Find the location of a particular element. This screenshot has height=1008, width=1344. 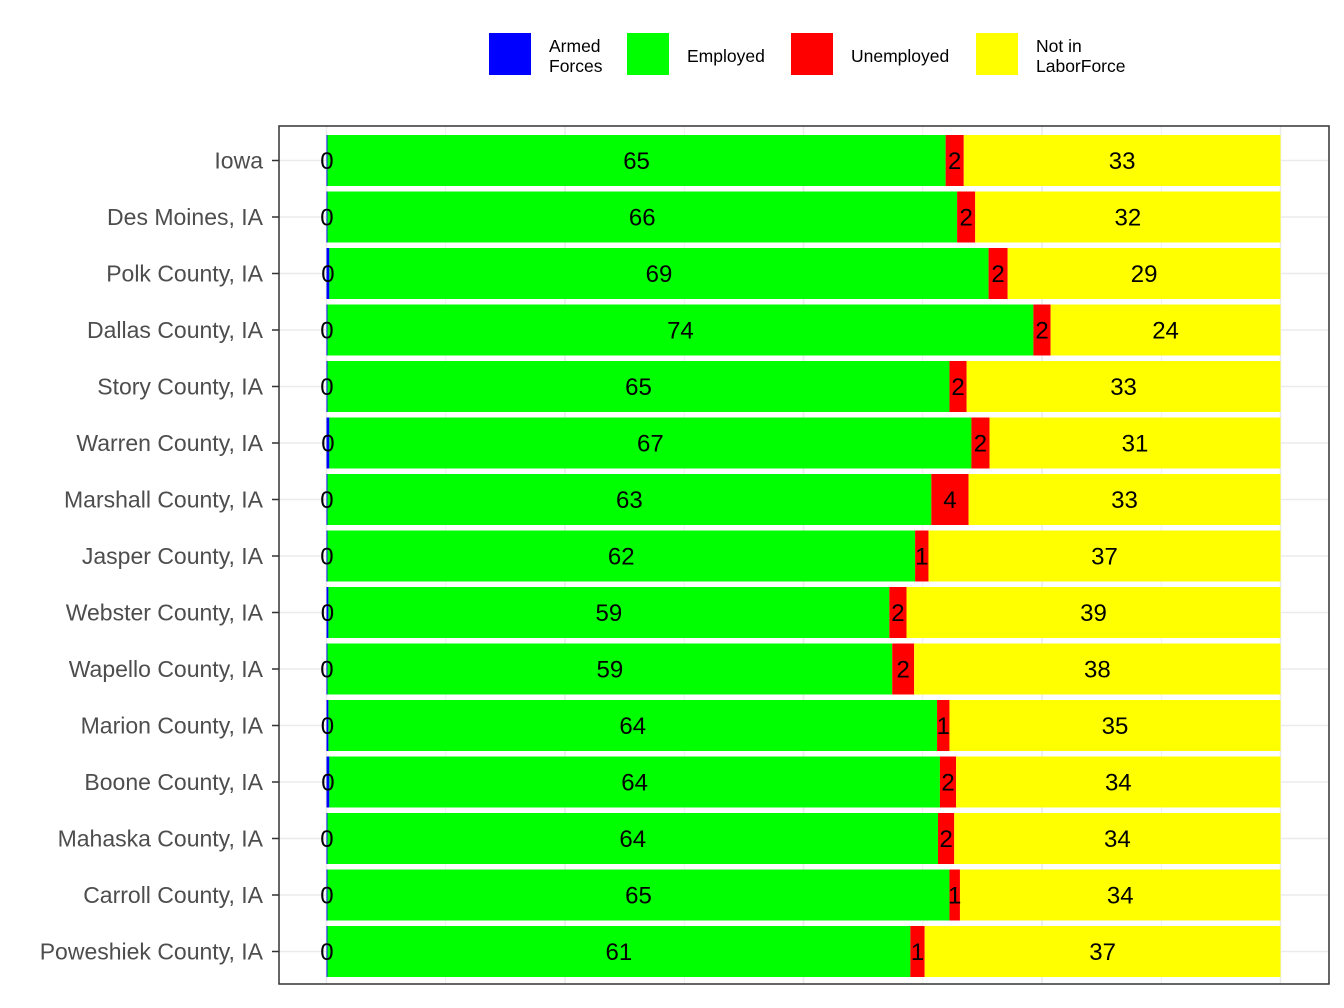

y-tick-label: Warren County, IA is located at coordinates (169, 443).